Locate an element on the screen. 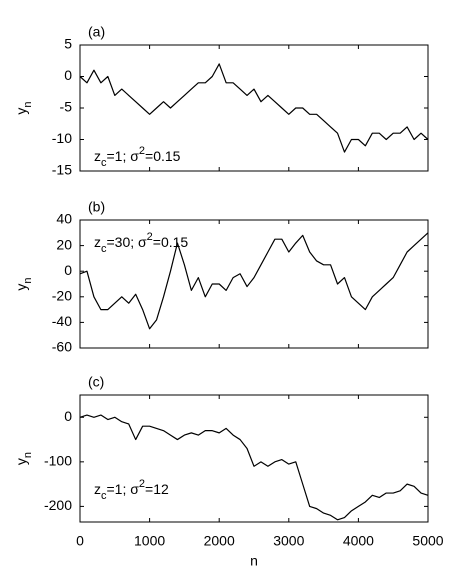 The width and height of the screenshot is (474, 569). annotation: zc=1; σ2=12 is located at coordinates (131, 490).